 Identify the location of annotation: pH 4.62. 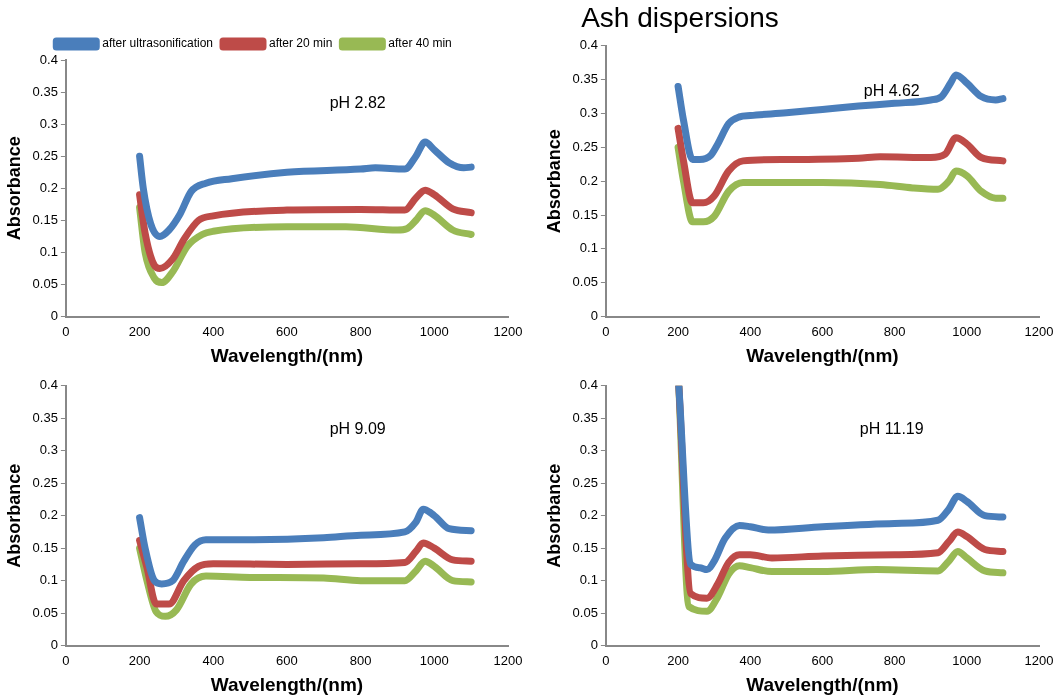
(891, 91).